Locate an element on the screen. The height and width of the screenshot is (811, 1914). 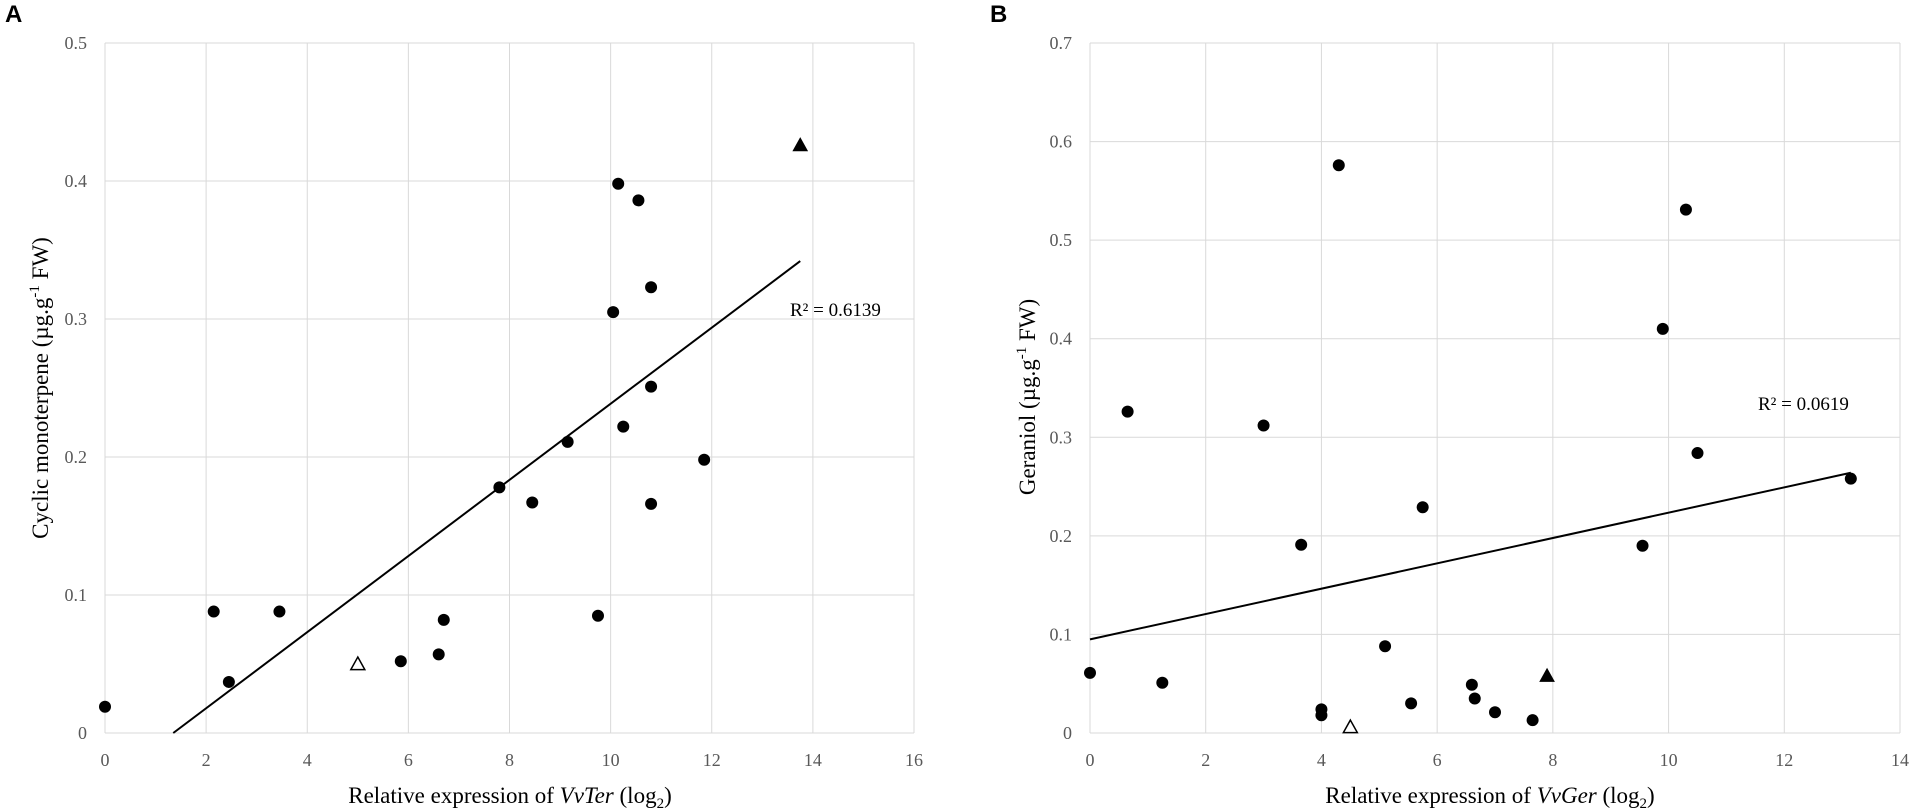
y-tick-label: 0.6 is located at coordinates (1061, 142).